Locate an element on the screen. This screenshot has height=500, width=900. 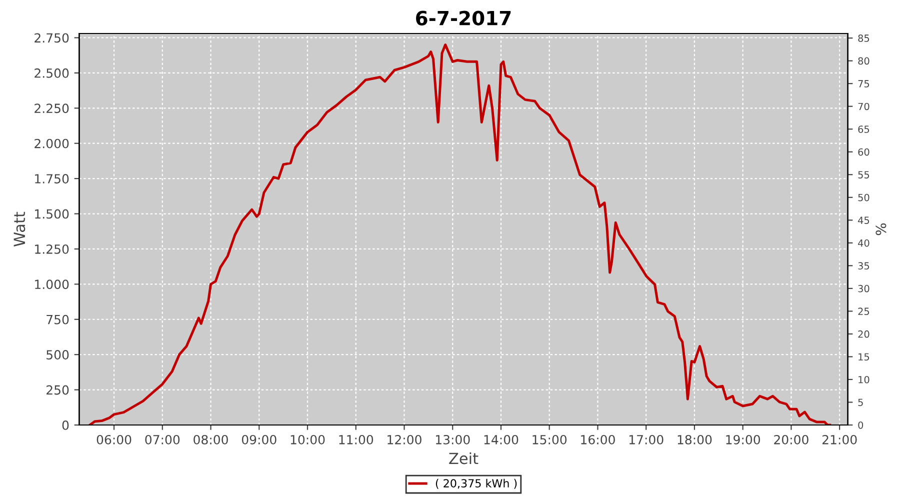
x-tick-label: 08:00 is located at coordinates (211, 439).